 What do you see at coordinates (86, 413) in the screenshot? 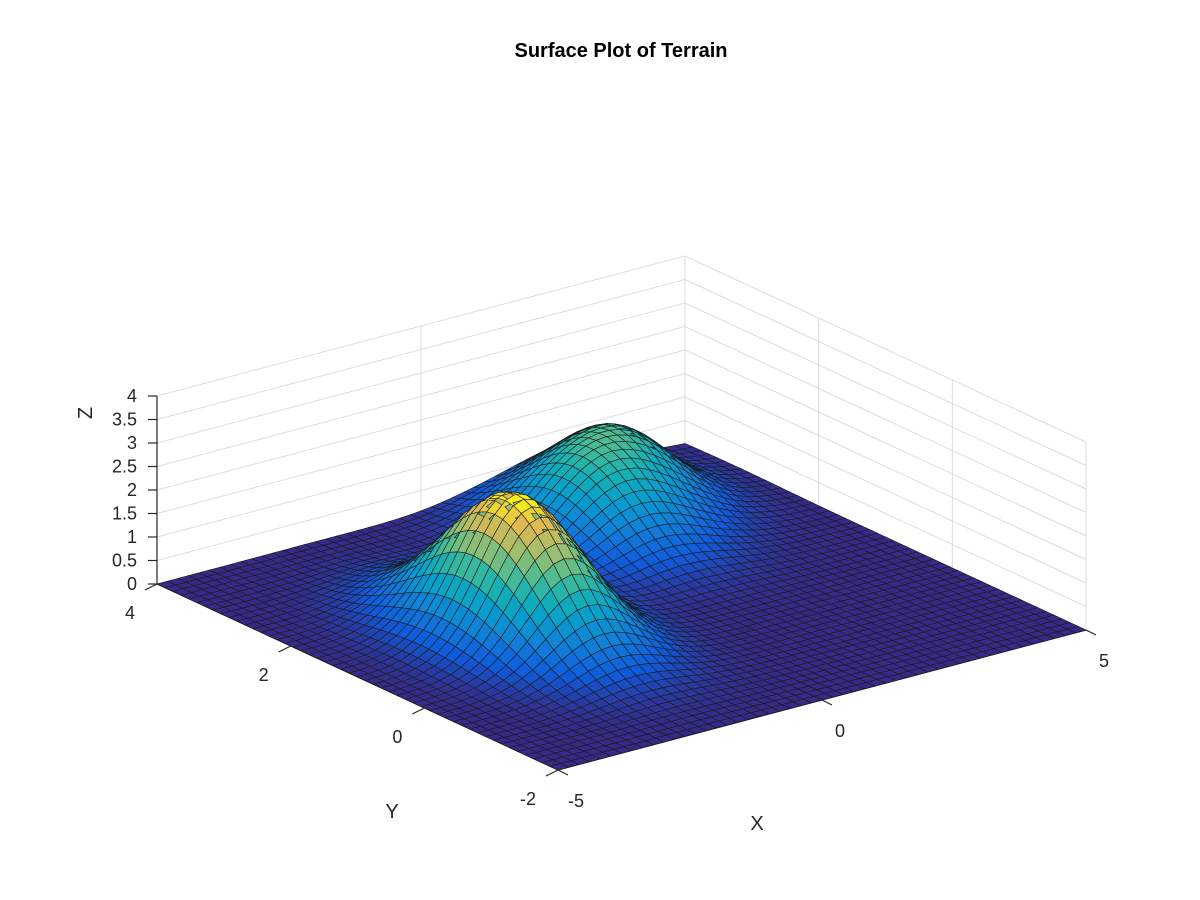
I see `z-axis-label: Z` at bounding box center [86, 413].